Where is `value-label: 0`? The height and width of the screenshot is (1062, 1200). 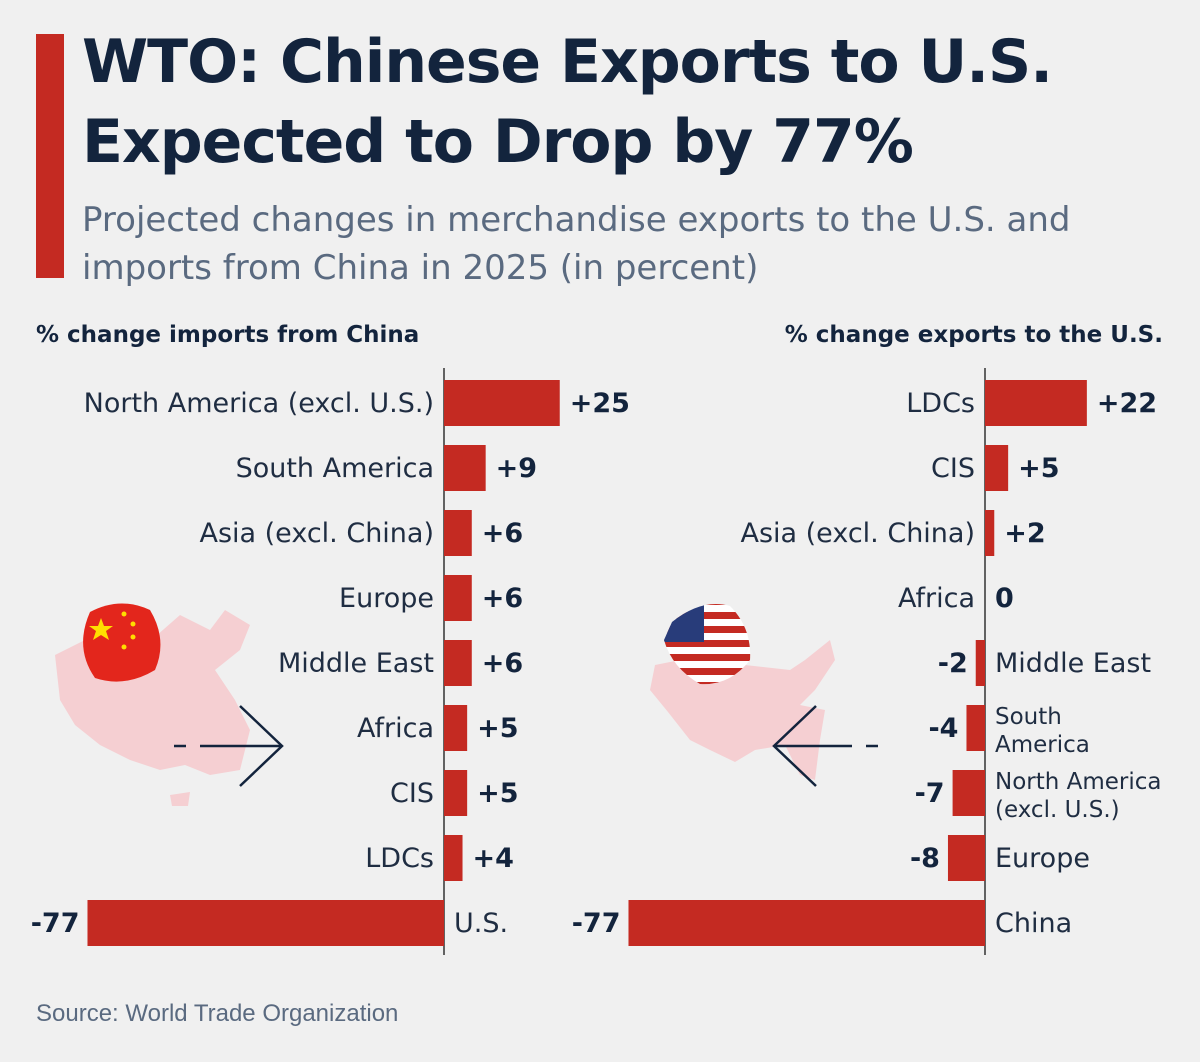 value-label: 0 is located at coordinates (1004, 598).